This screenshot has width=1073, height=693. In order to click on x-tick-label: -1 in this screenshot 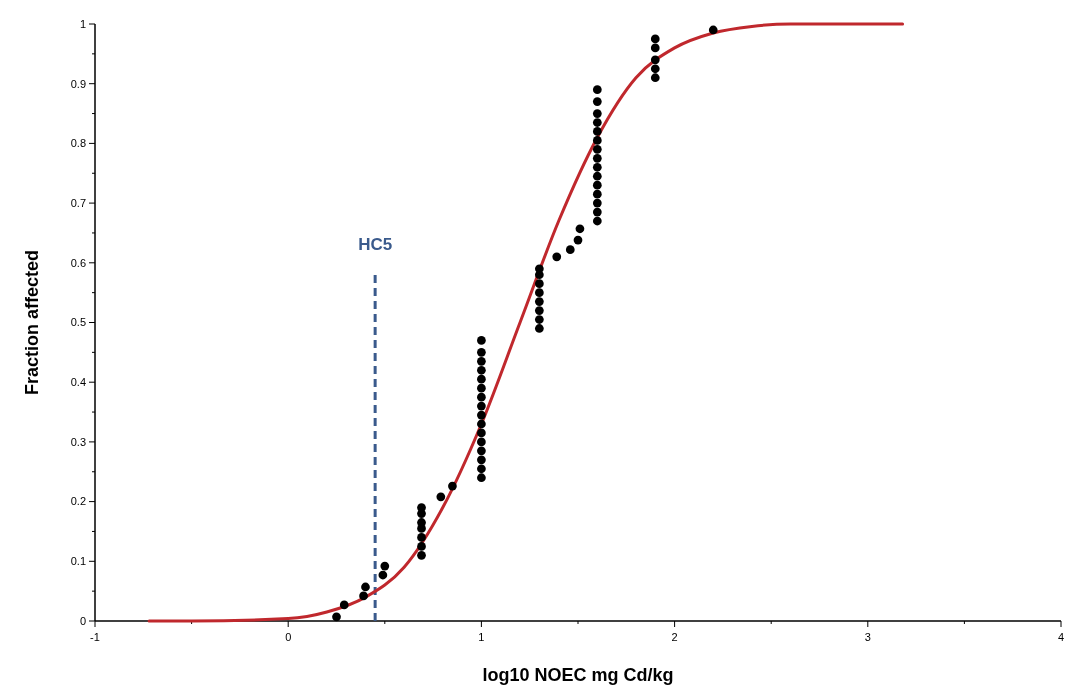, I will do `click(95, 637)`.